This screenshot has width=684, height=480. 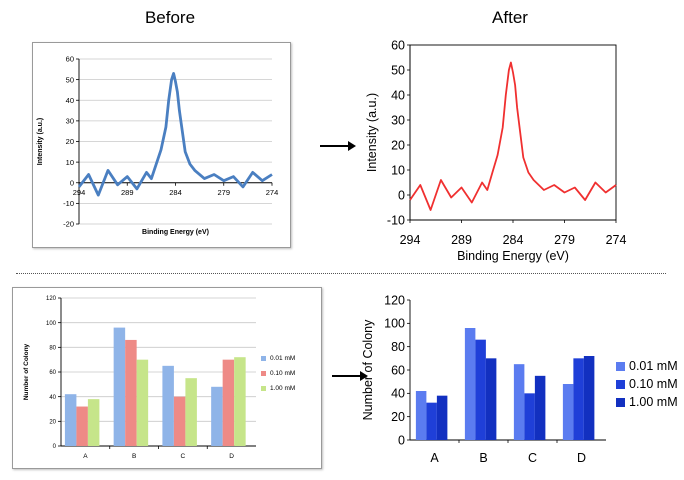 I want to click on legend-label: 0.01 mM, so click(x=282, y=358).